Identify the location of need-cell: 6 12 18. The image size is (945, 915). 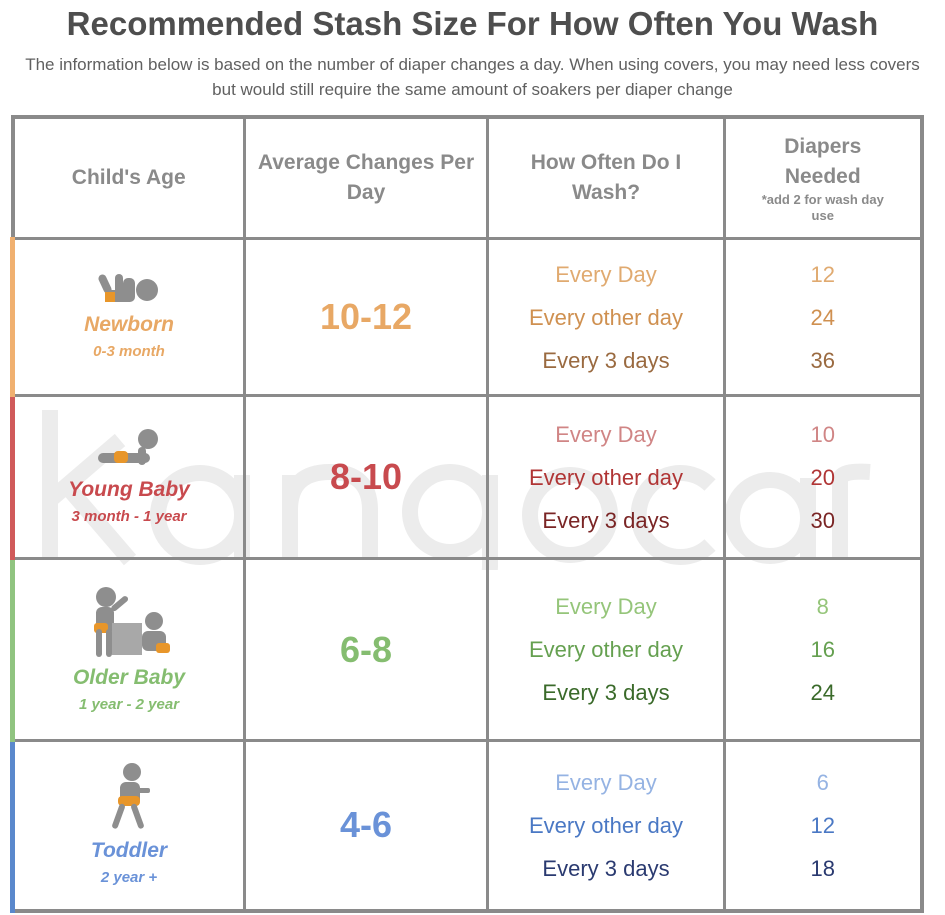
(823, 825).